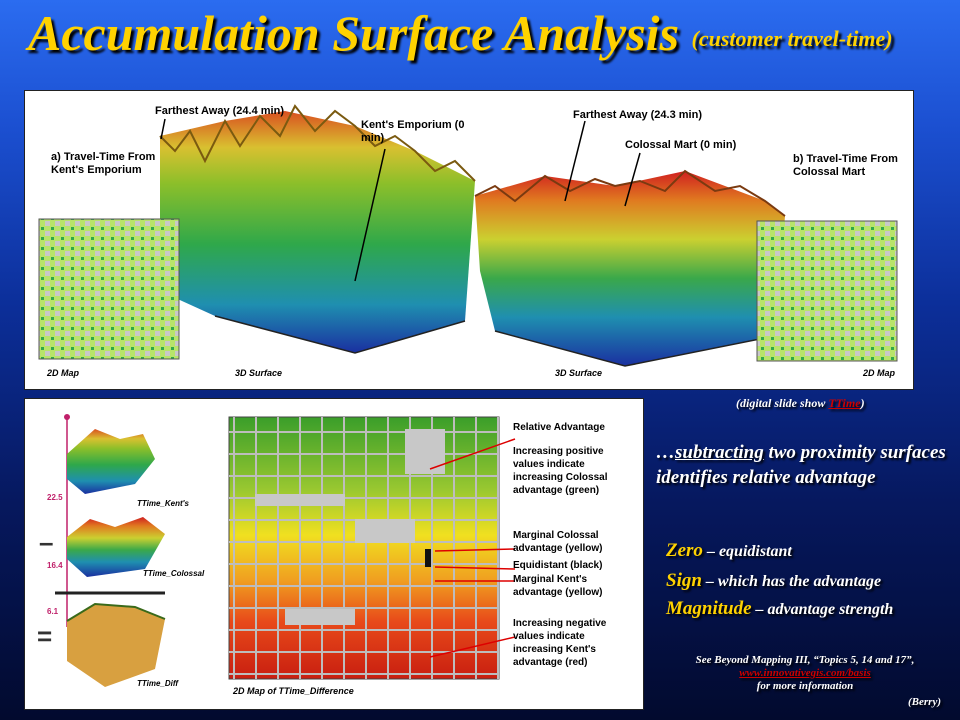 Image resolution: width=960 pixels, height=720 pixels. Describe the element at coordinates (780, 608) in the screenshot. I see `point-magnitude: Magnitude – advantage strength` at that location.